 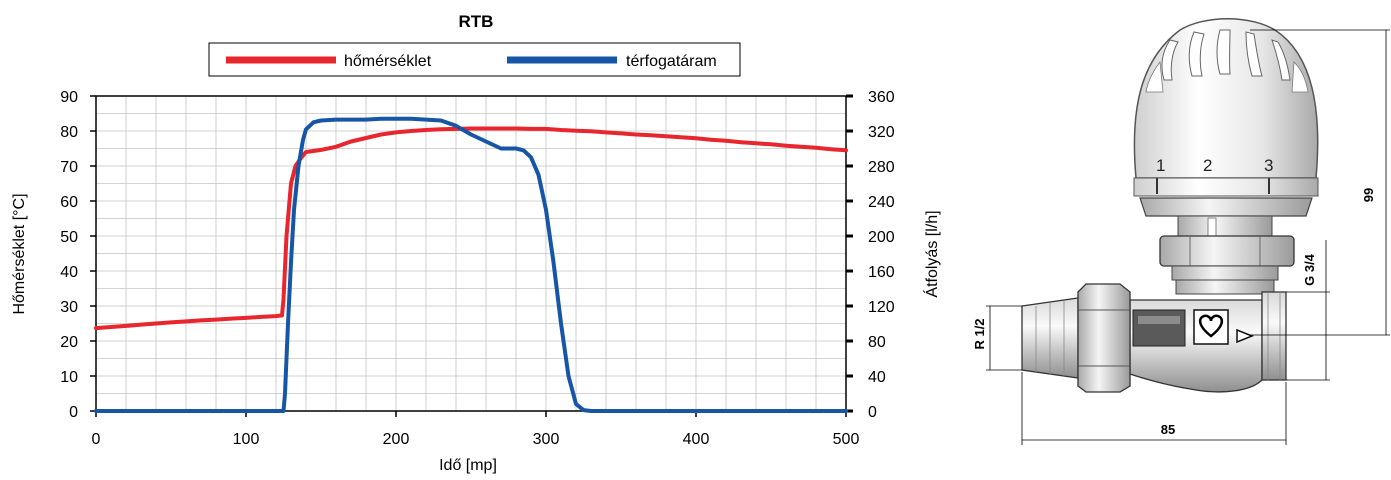 What do you see at coordinates (1309, 269) in the screenshot?
I see `dim-outlet-label: G 3/4` at bounding box center [1309, 269].